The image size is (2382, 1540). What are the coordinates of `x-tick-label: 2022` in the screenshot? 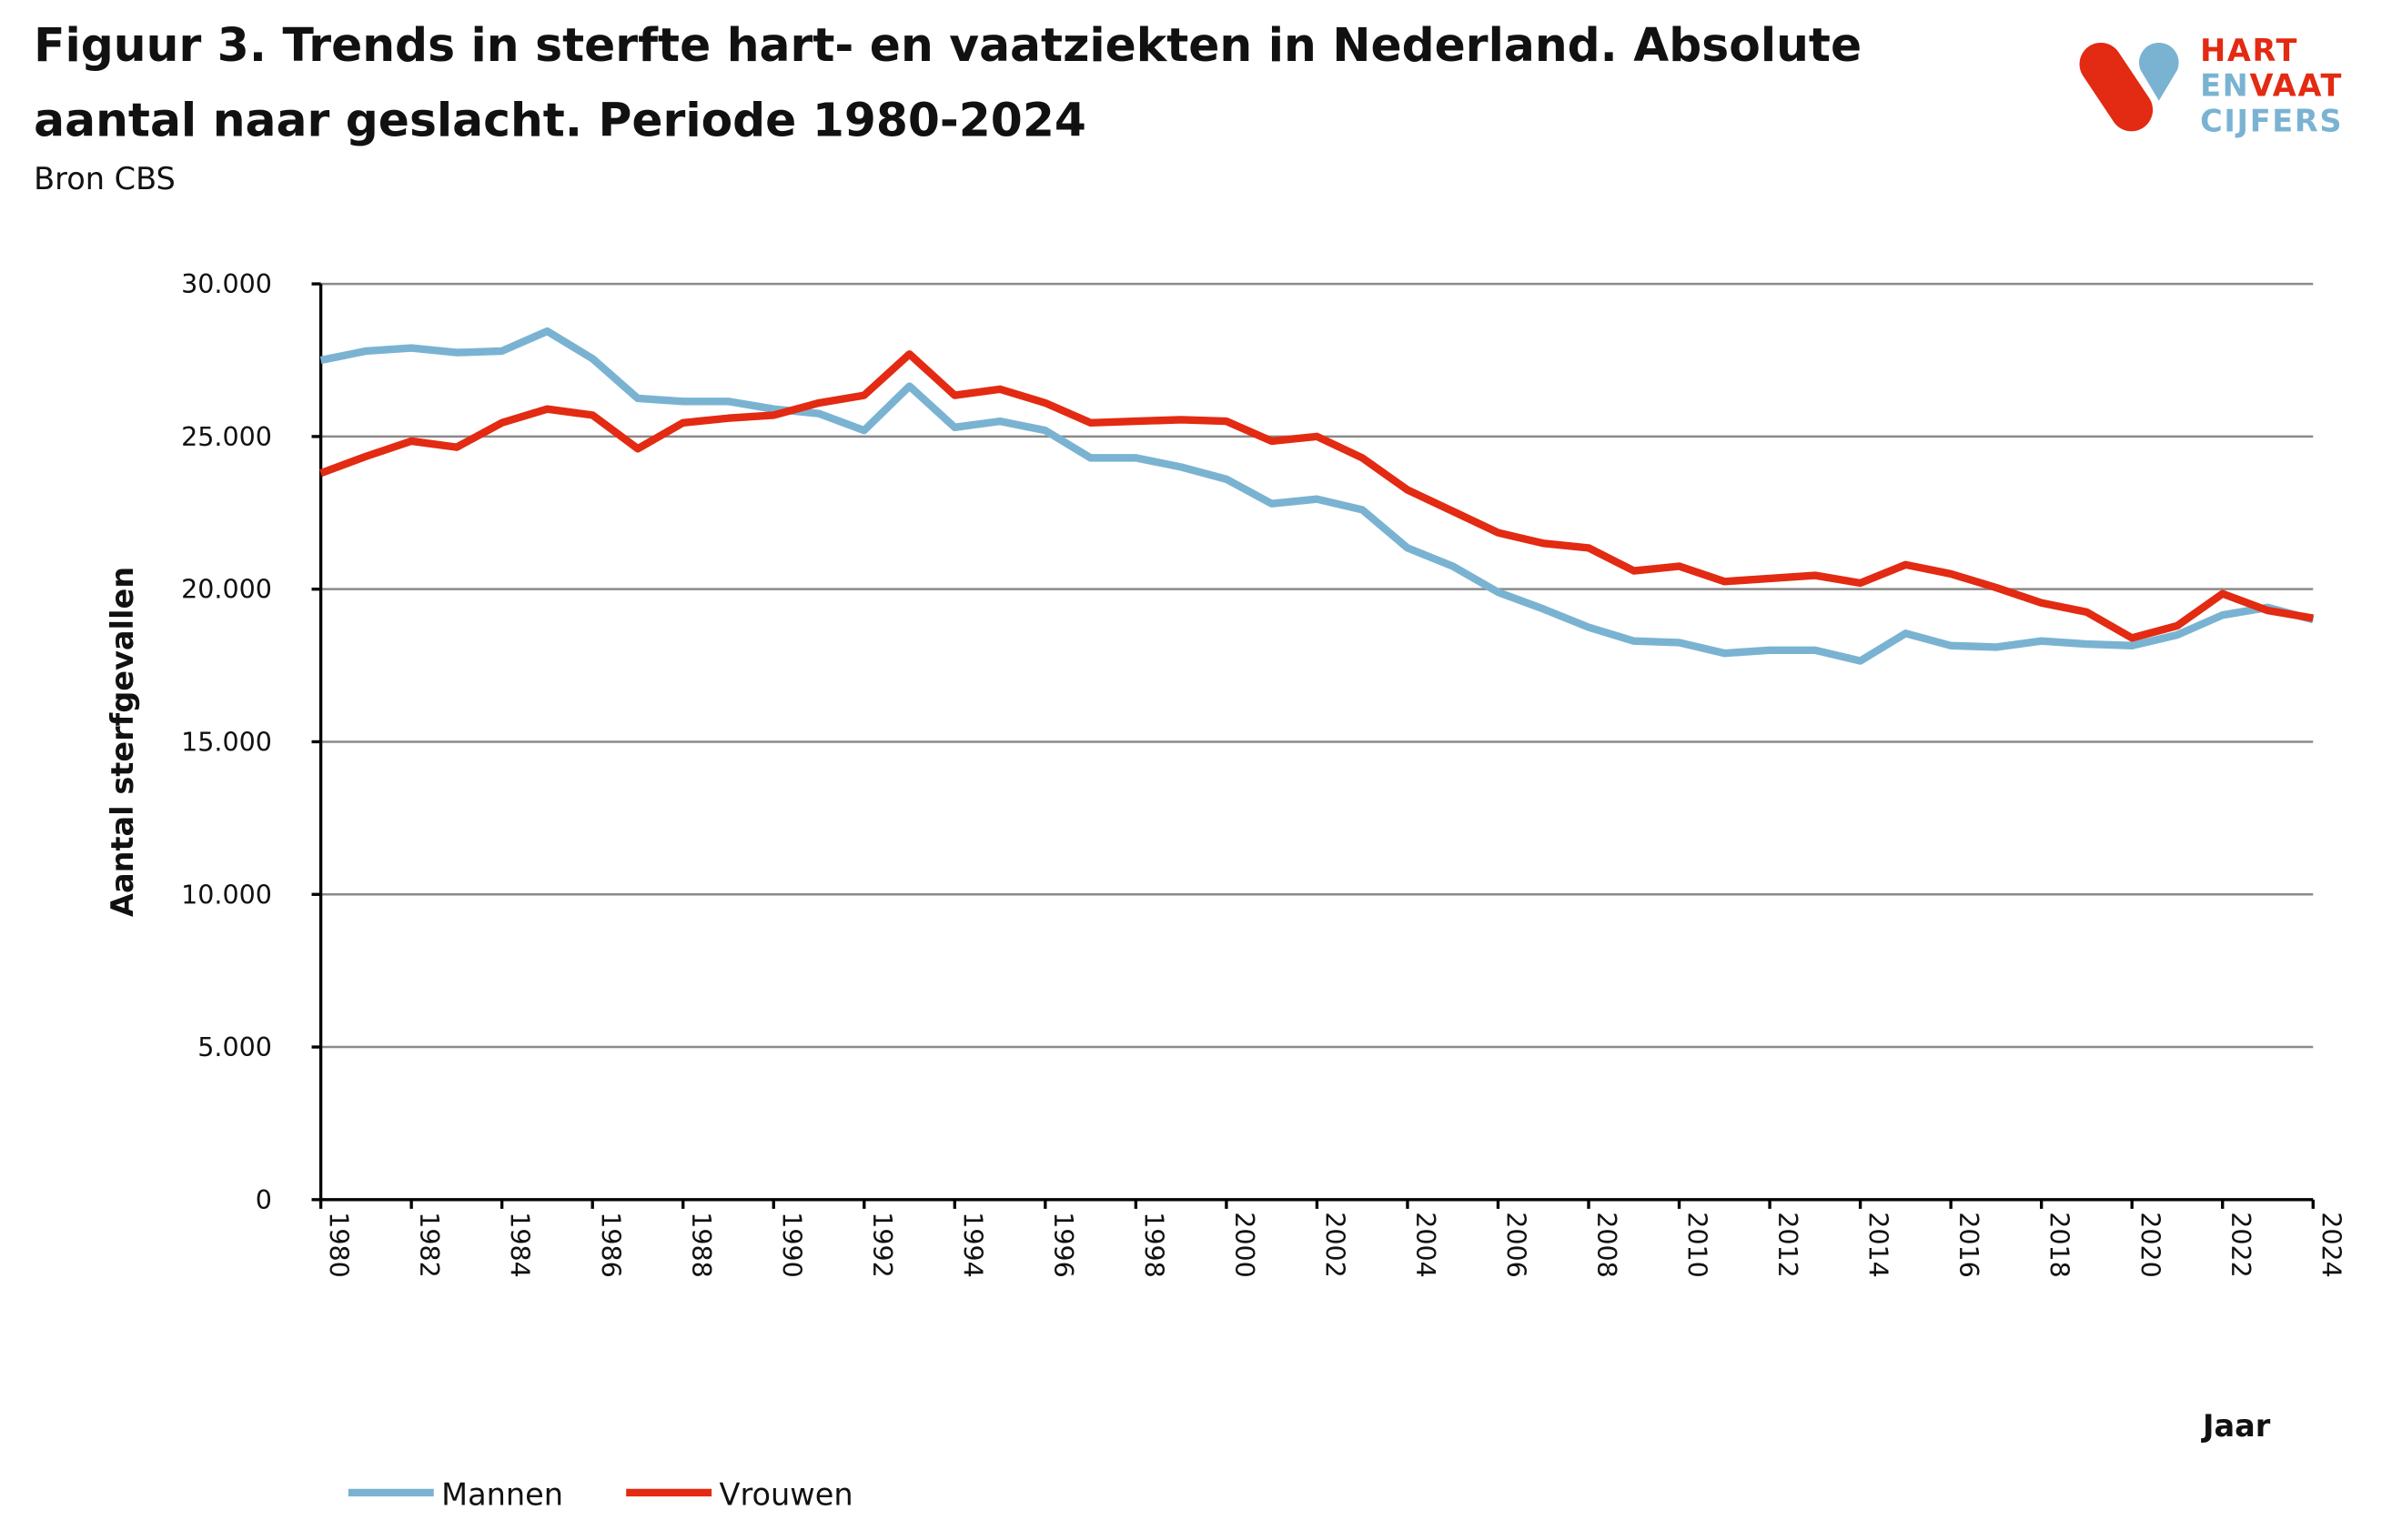 It's located at (2241, 1245).